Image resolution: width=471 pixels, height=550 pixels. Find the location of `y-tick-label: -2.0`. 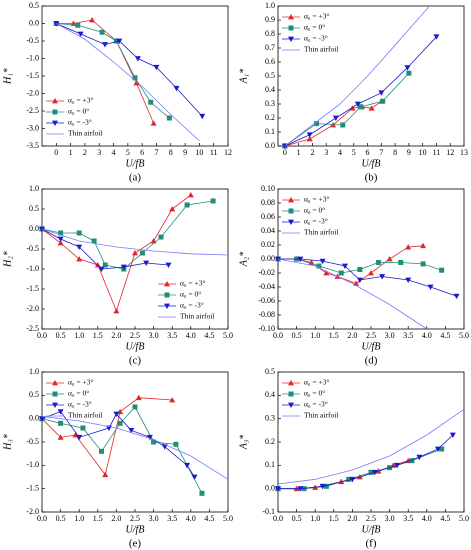

y-tick-label: -2.0 is located at coordinates (32, 92).